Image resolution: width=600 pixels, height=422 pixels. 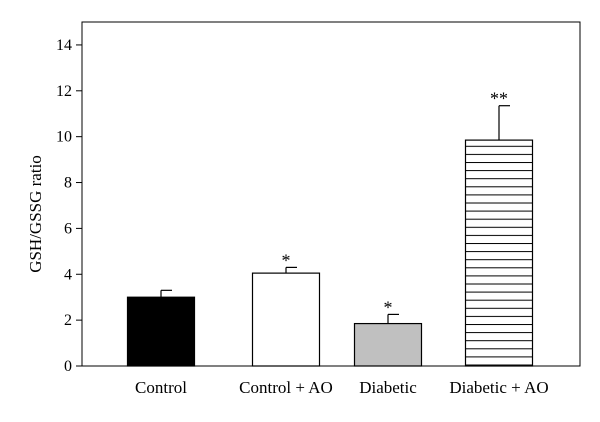 I want to click on y-tick-label: 6, so click(x=68, y=228).